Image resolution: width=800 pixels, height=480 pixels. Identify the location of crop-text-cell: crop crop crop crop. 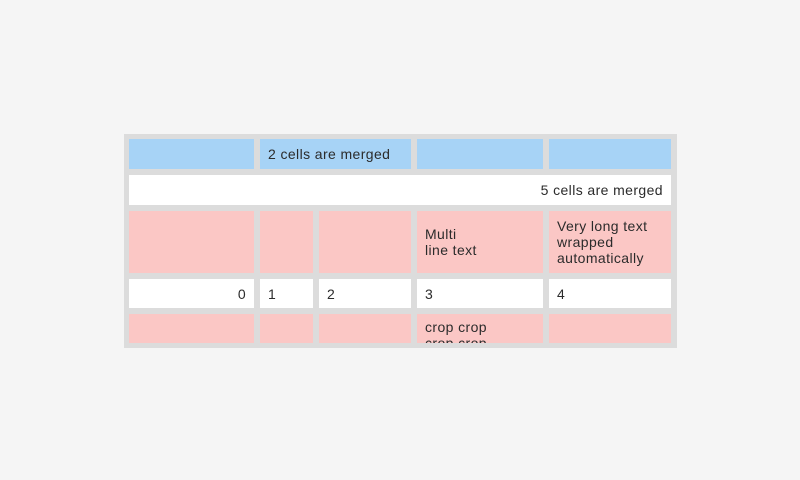
(480, 328).